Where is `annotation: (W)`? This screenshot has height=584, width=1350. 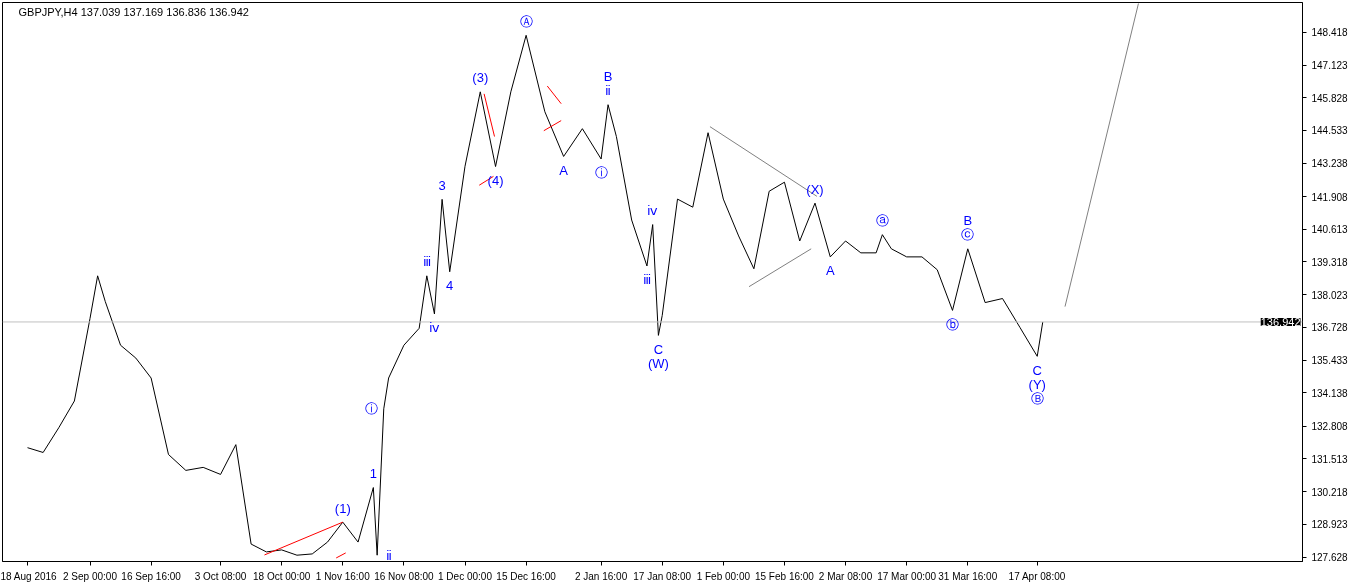 annotation: (W) is located at coordinates (658, 363).